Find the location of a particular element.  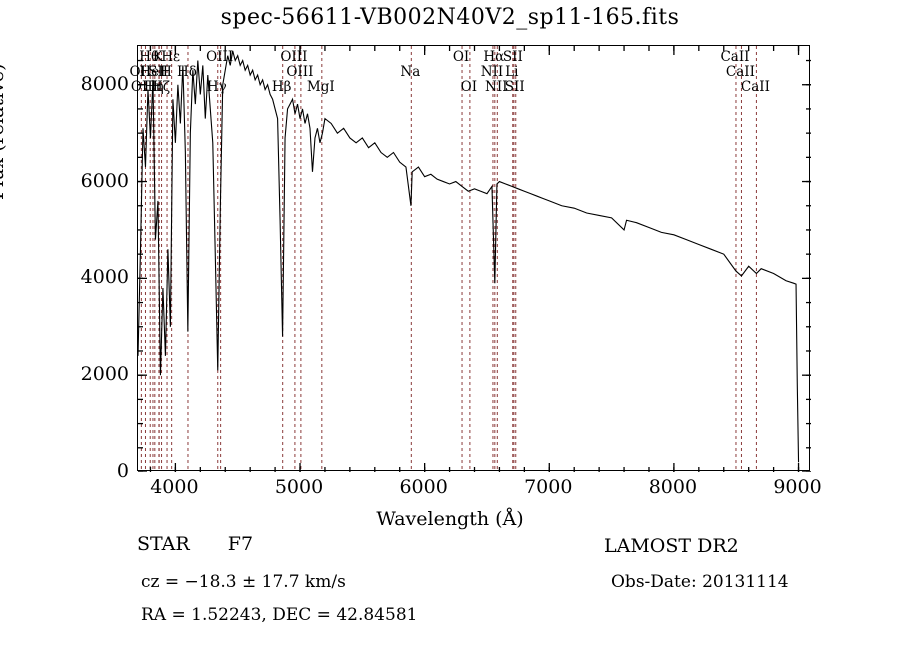

y-tick-label: 4000 is located at coordinates (104, 277).